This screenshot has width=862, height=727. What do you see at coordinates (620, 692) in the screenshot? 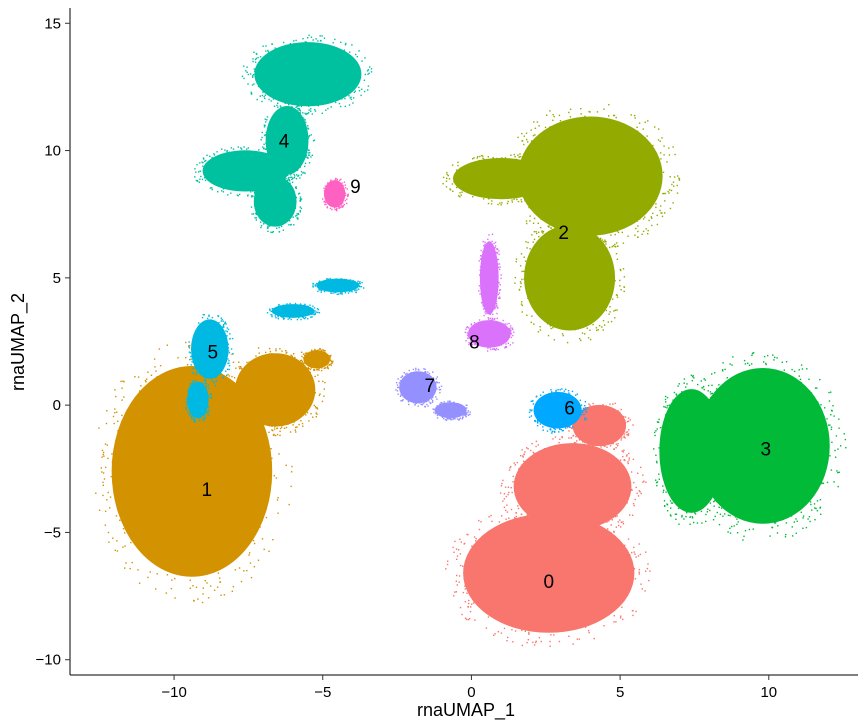
I see `x-tick-label: 5` at bounding box center [620, 692].